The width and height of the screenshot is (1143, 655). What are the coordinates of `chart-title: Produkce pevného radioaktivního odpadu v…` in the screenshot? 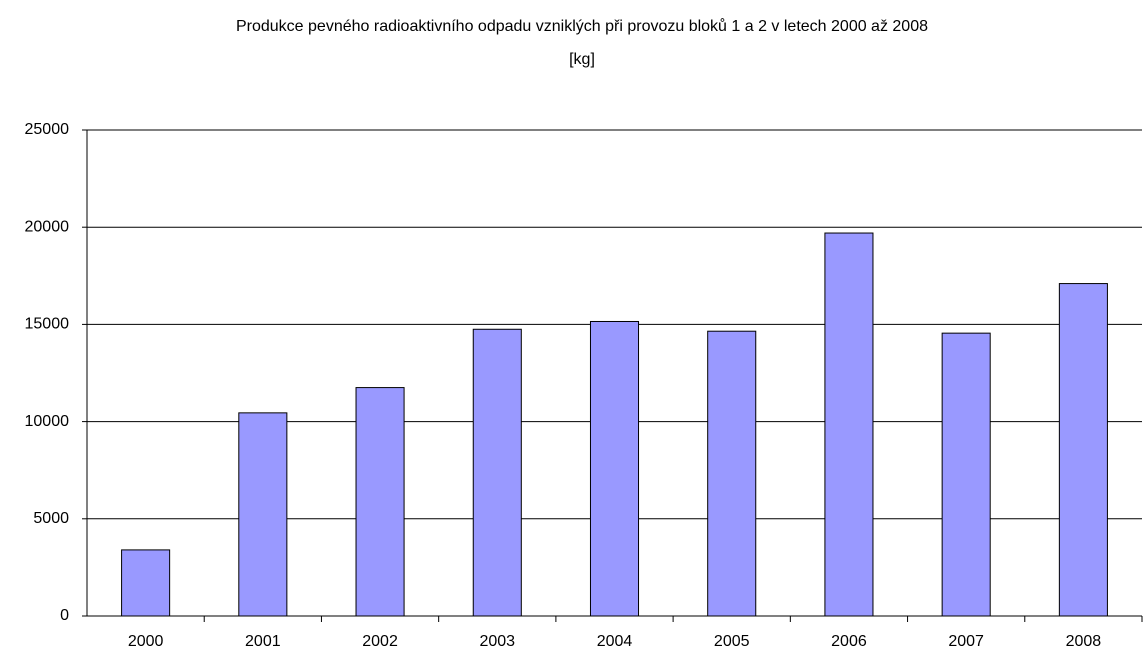 It's located at (582, 26).